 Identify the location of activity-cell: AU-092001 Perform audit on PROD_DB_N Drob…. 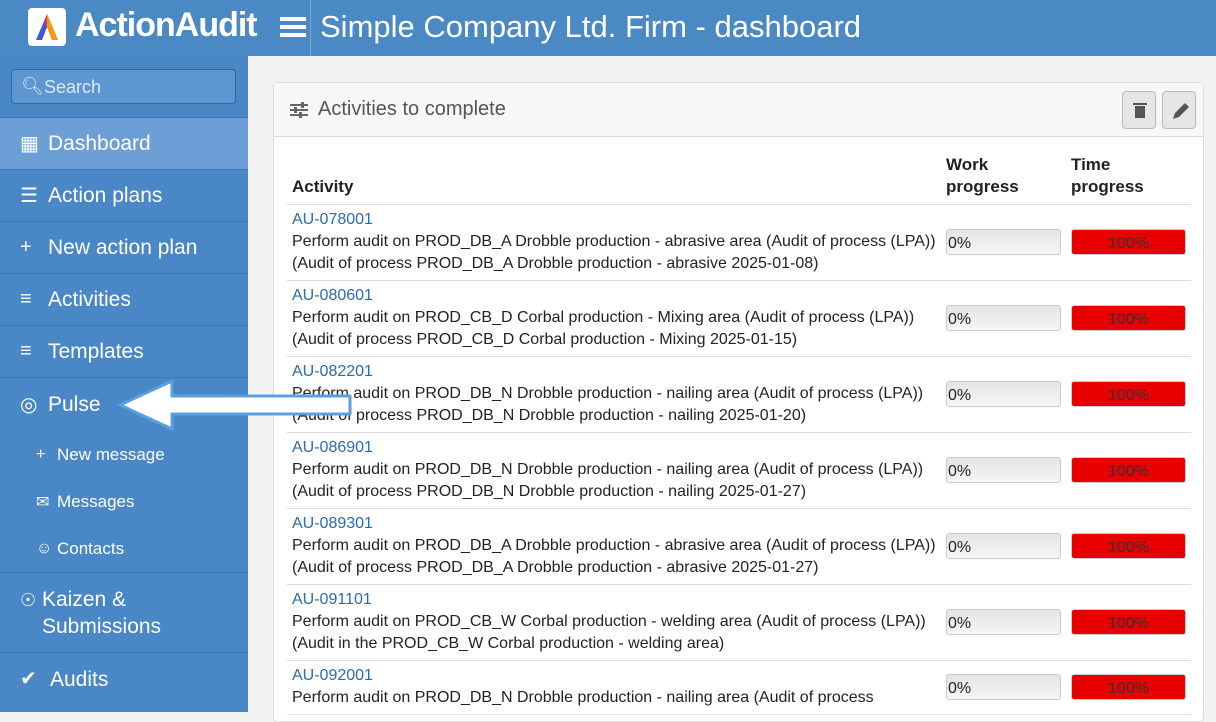
(614, 687).